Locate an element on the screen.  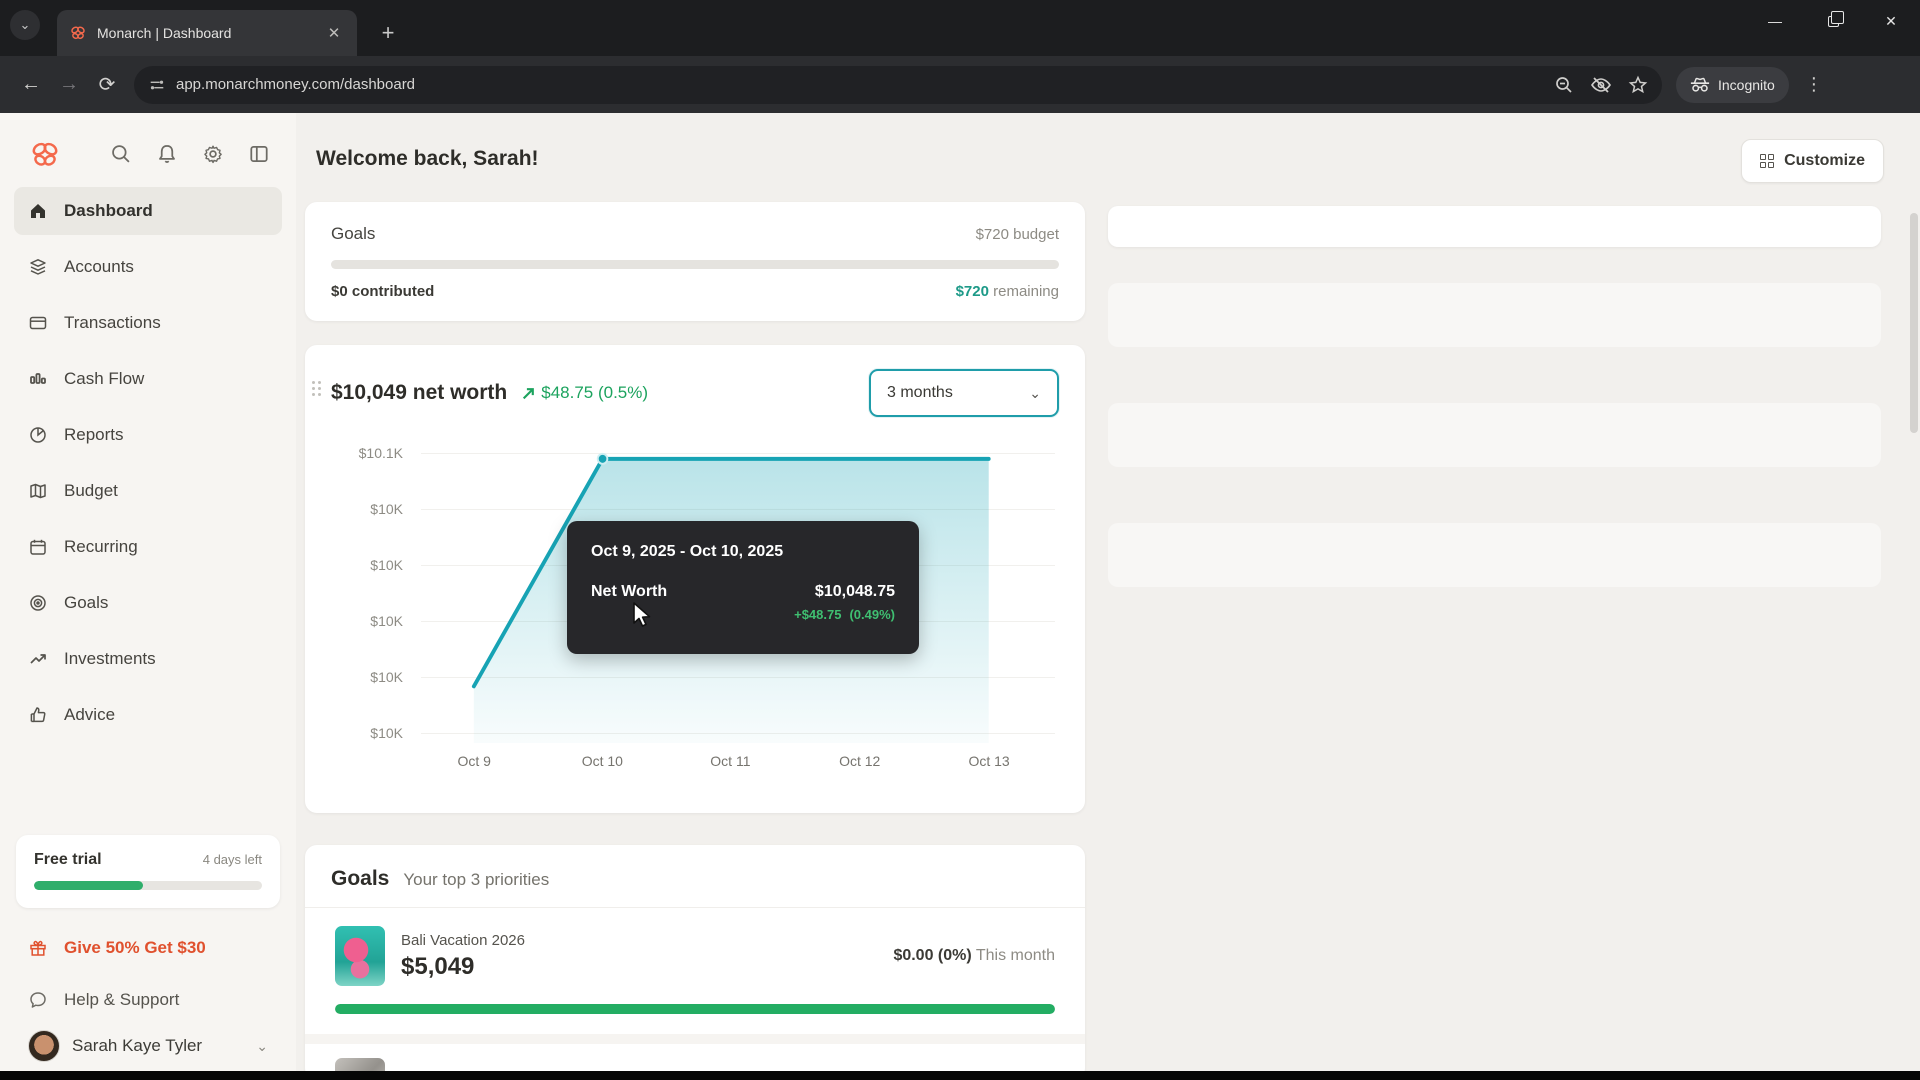
search-icon is located at coordinates (121, 154).